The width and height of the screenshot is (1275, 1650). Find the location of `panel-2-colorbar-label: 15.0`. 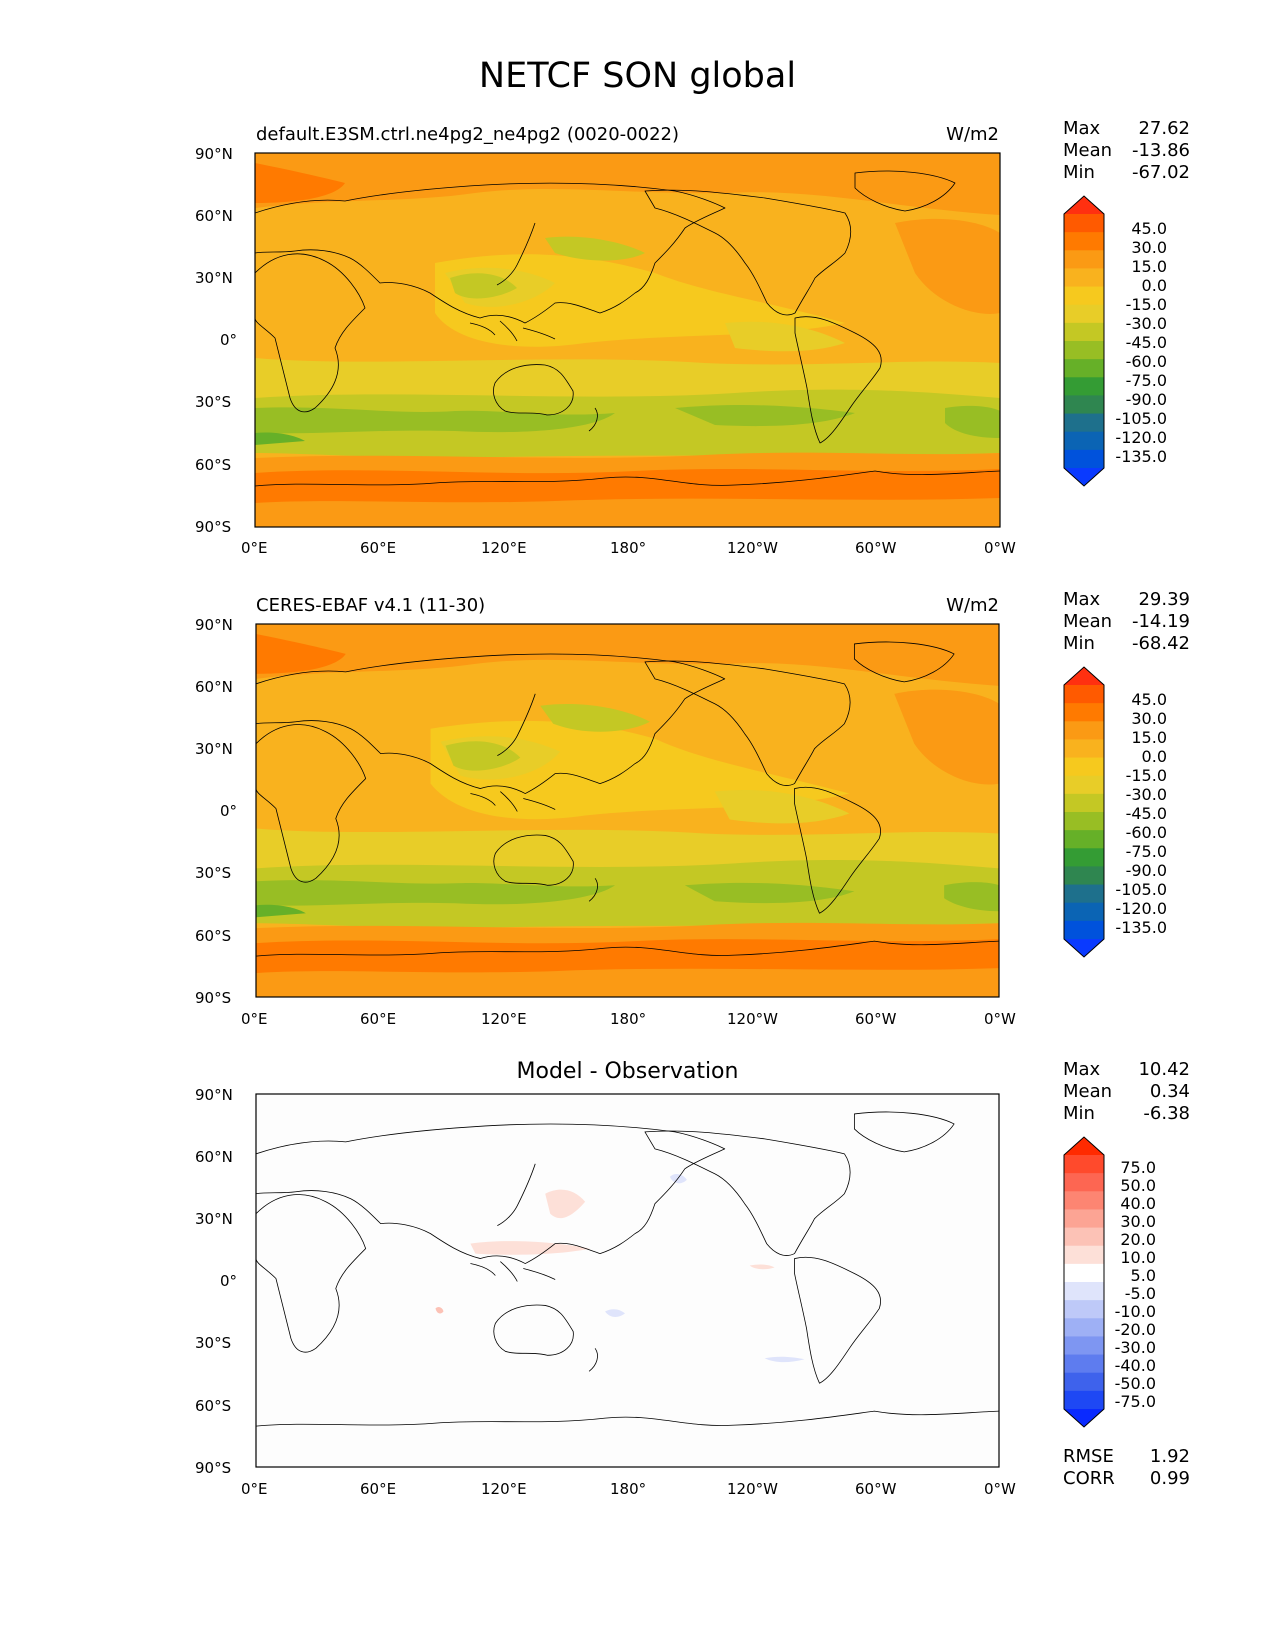

panel-2-colorbar-label: 15.0 is located at coordinates (1149, 737).